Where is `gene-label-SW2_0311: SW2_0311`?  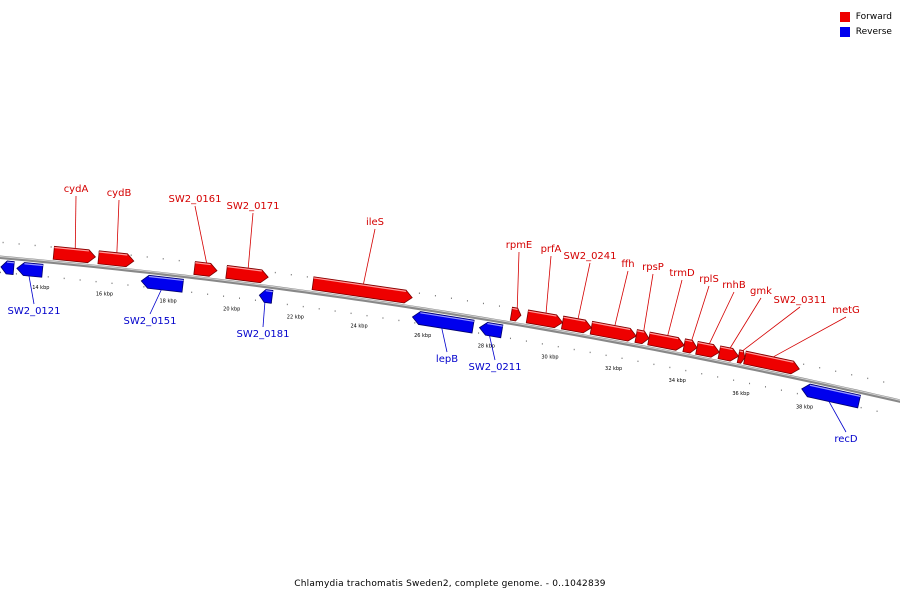
gene-label-SW2_0311: SW2_0311 is located at coordinates (799, 300).